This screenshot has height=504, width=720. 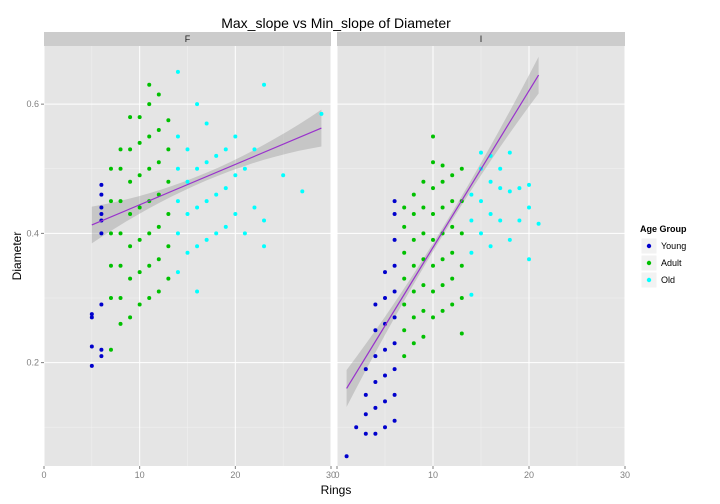 I want to click on legend-swatch, so click(x=649, y=246).